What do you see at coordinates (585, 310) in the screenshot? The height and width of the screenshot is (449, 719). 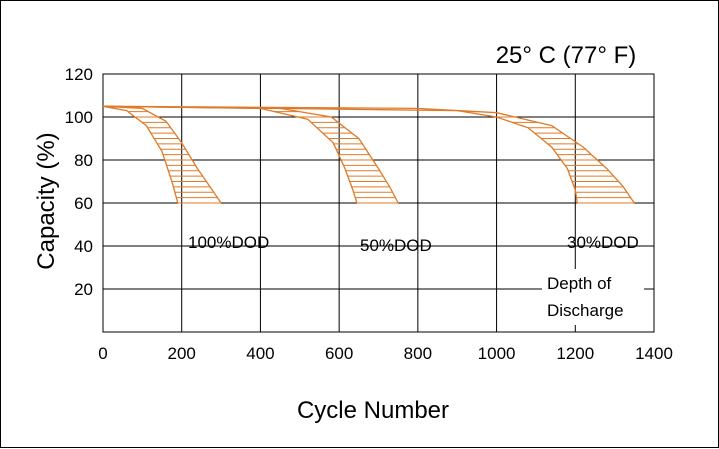 I see `legend-title-line-2: Discharge` at bounding box center [585, 310].